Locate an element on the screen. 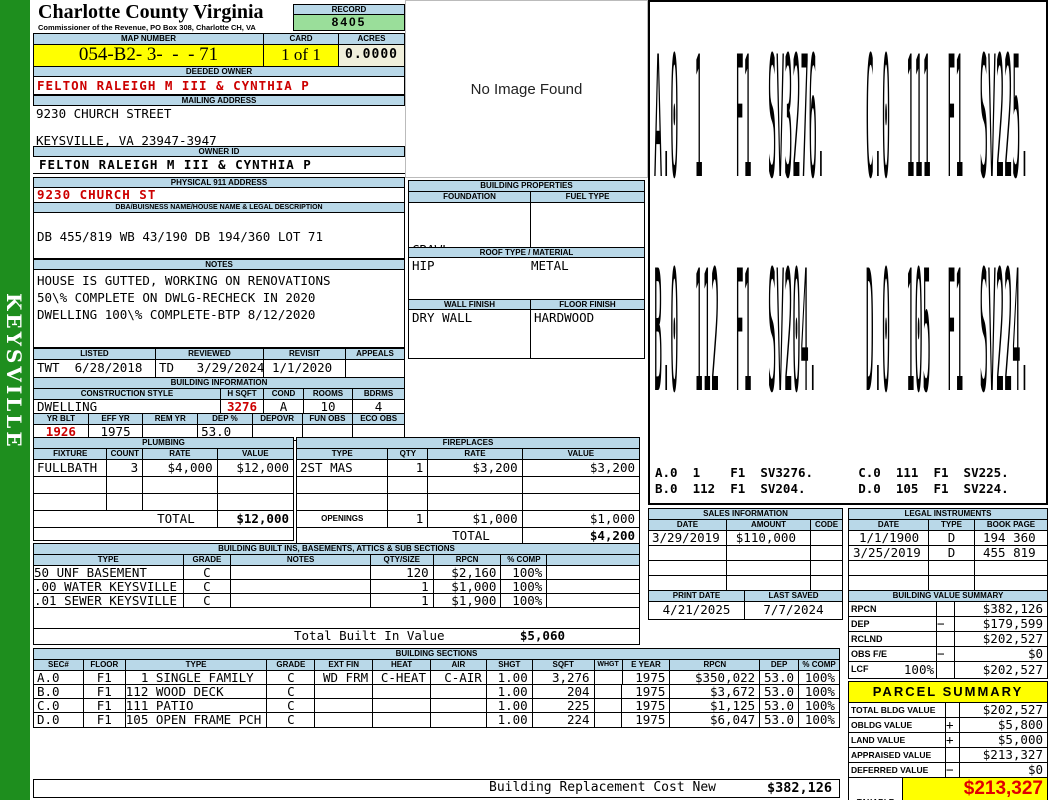 This screenshot has height=800, width=1050. no-image-text: No Image Found is located at coordinates (526, 89).